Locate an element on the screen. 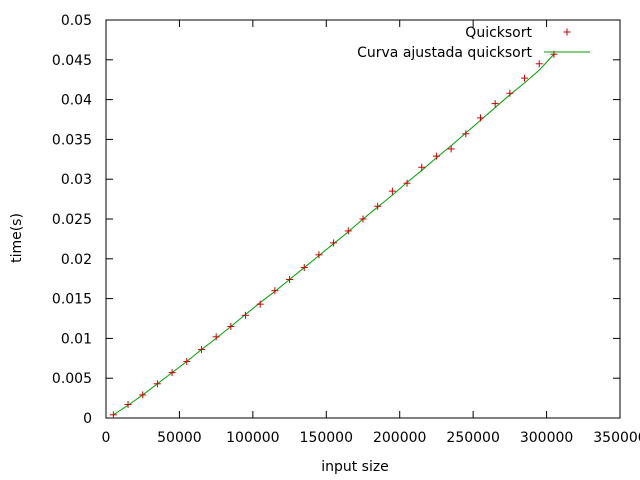 The width and height of the screenshot is (640, 480). y-tick-label: 0.015 is located at coordinates (72, 300).